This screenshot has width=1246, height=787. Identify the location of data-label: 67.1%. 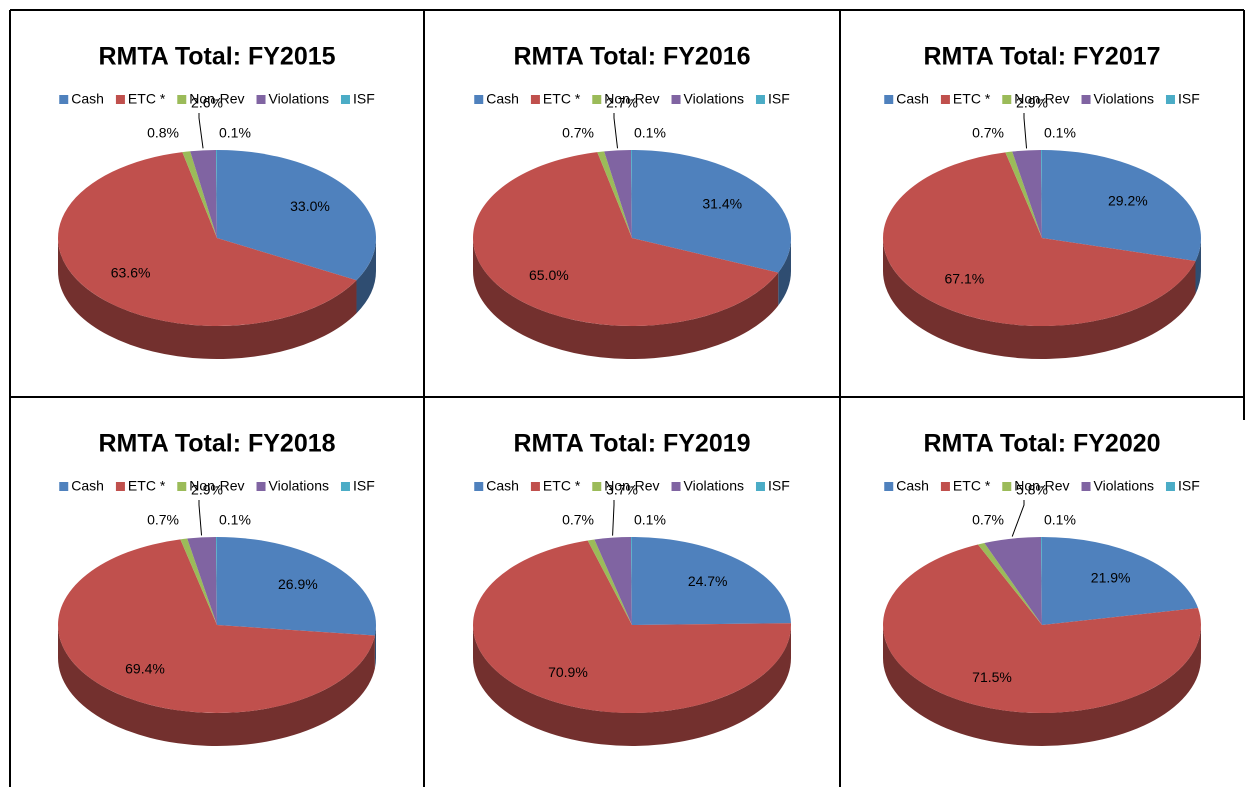
(965, 278).